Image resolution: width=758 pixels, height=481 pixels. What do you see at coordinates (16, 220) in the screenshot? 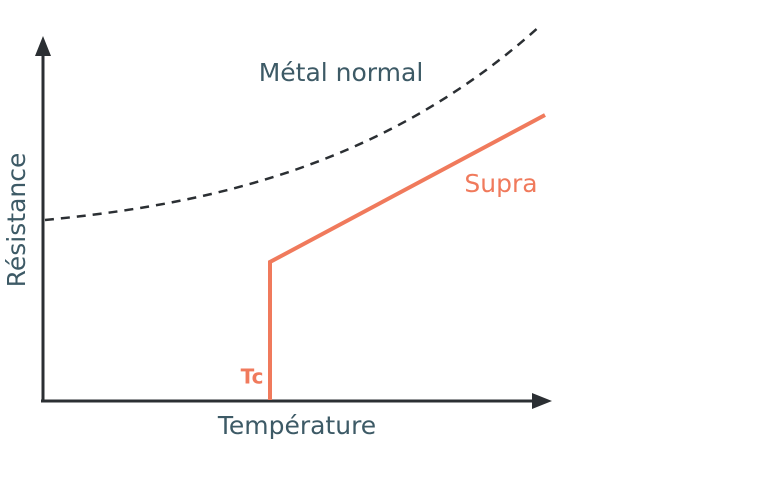
I see `y-axis-label: Résistance` at bounding box center [16, 220].